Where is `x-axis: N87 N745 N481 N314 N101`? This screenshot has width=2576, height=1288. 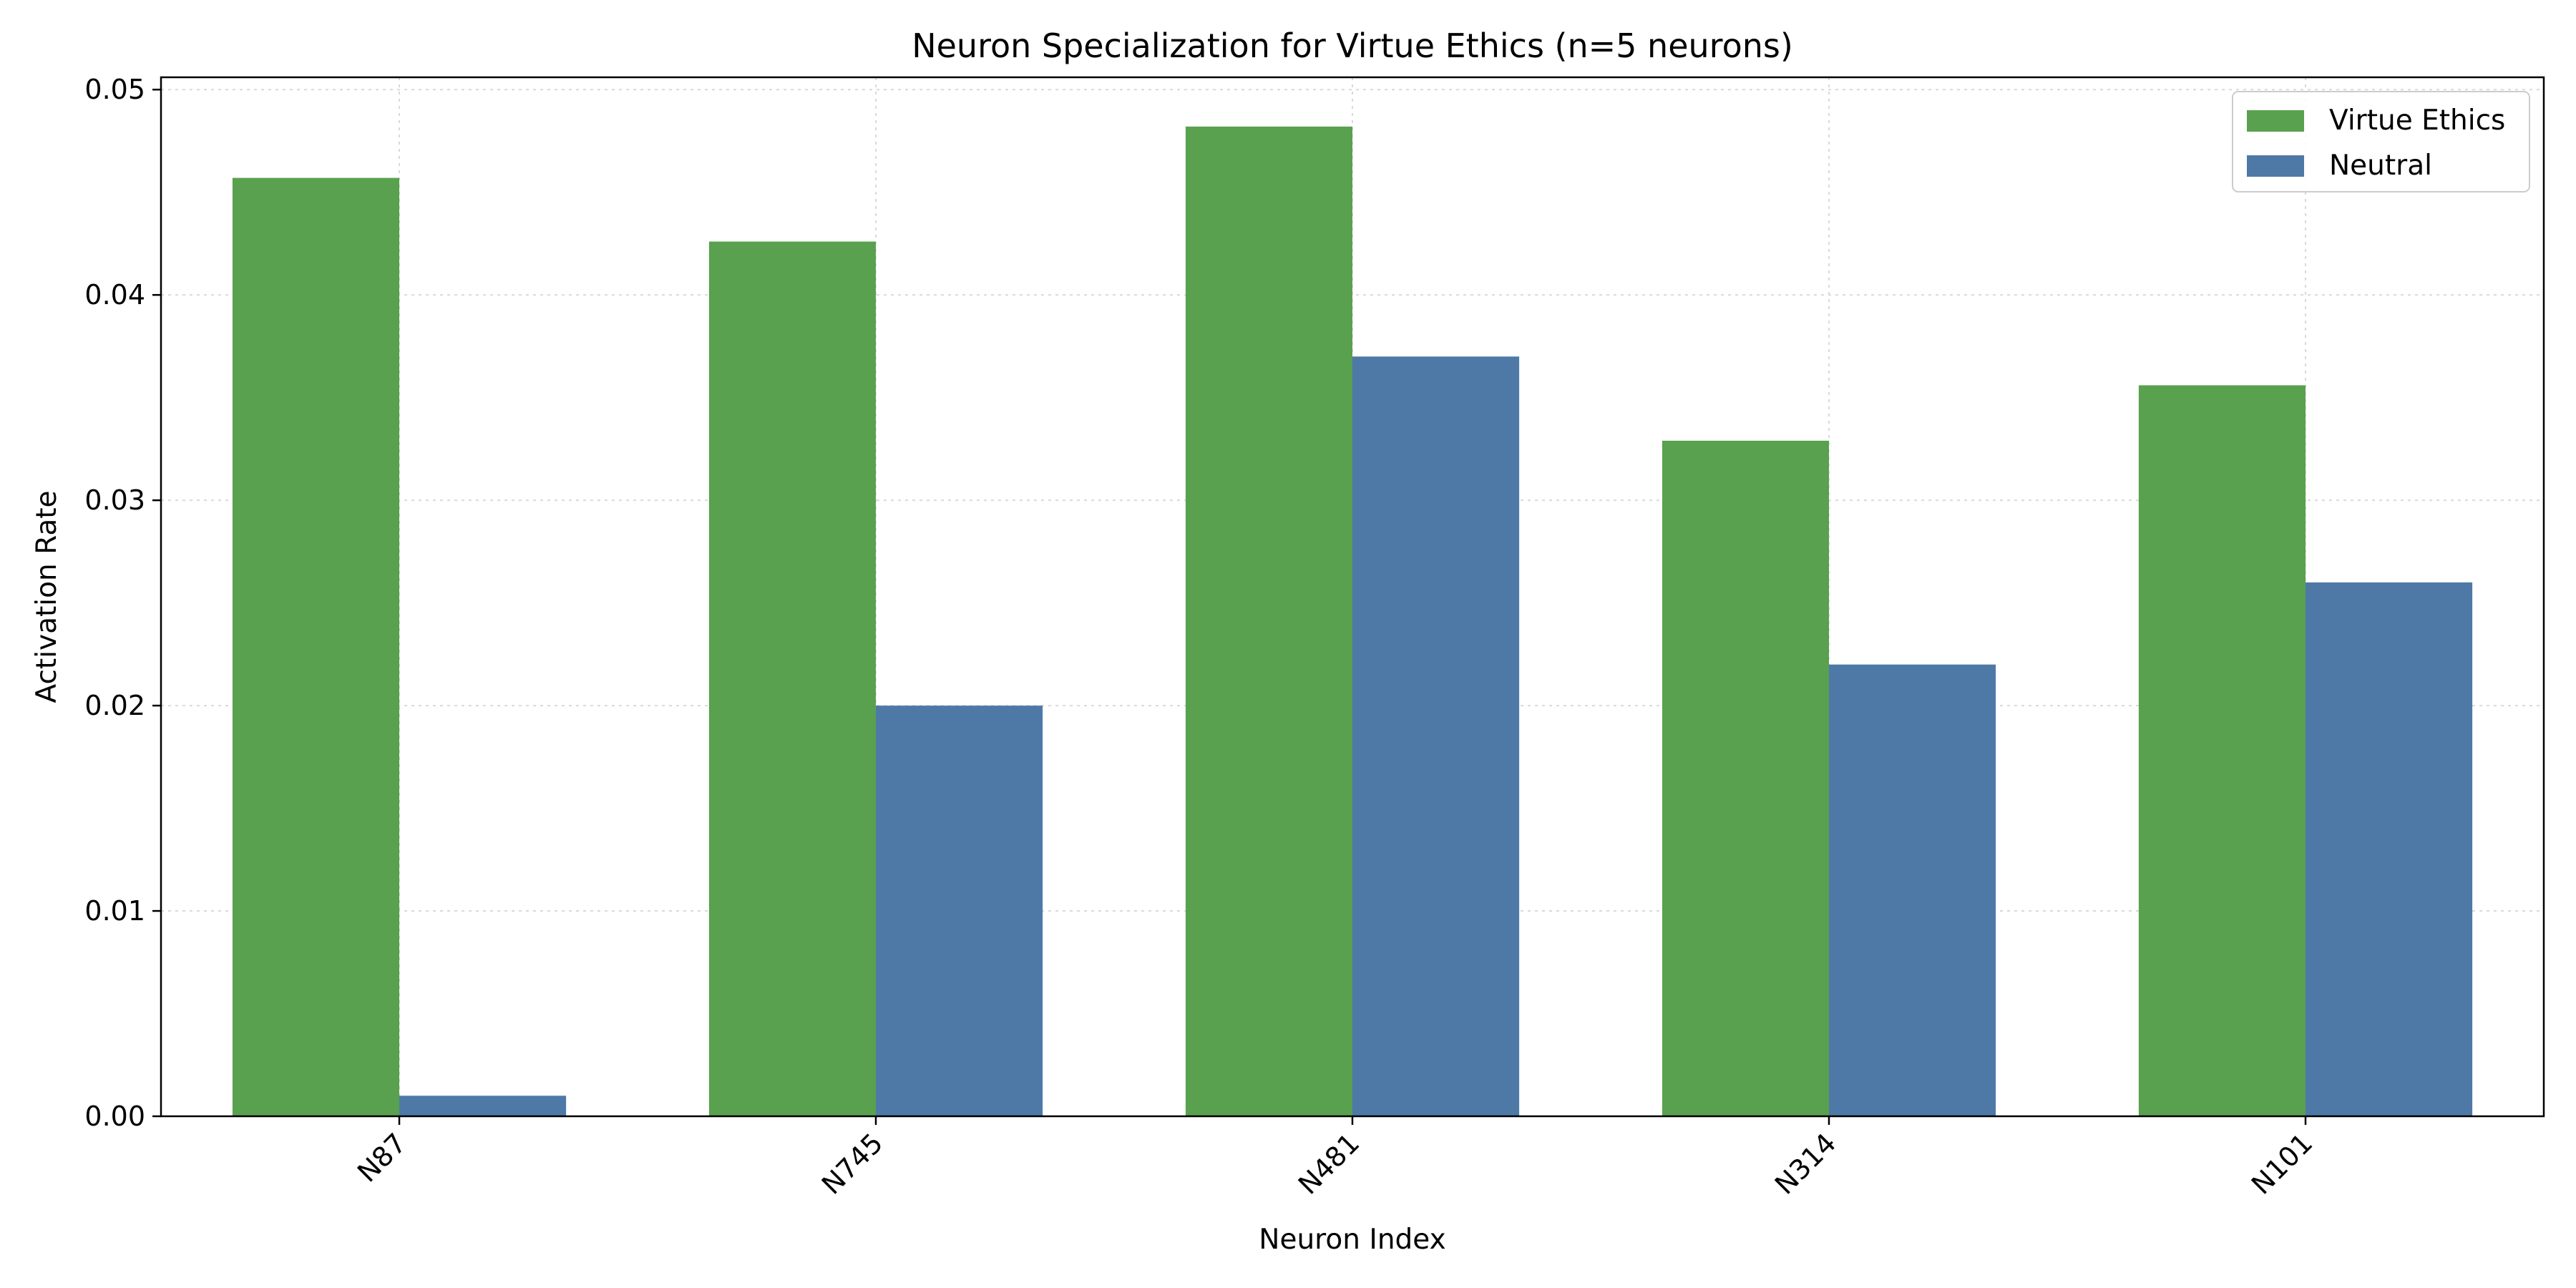
x-axis: N87 N745 N481 N314 N101 is located at coordinates (1334, 1158).